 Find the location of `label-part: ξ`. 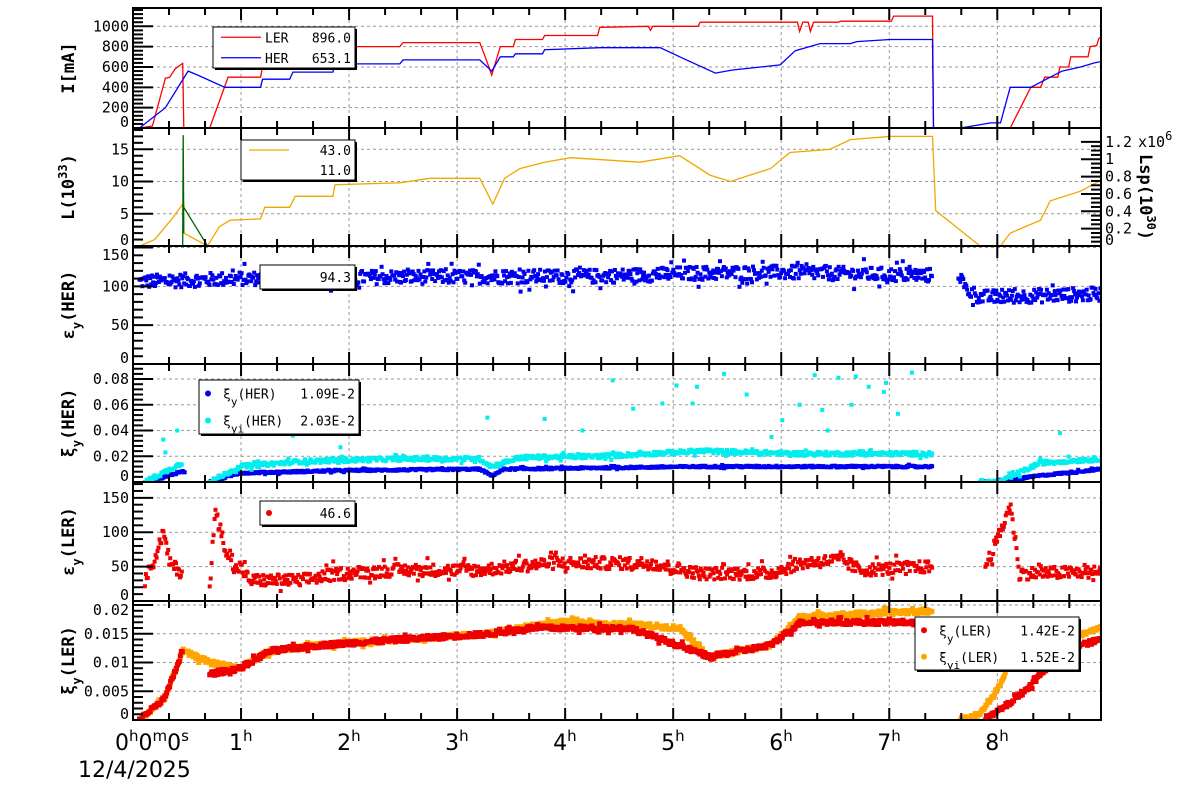

label-part: ξ is located at coordinates (69, 452).